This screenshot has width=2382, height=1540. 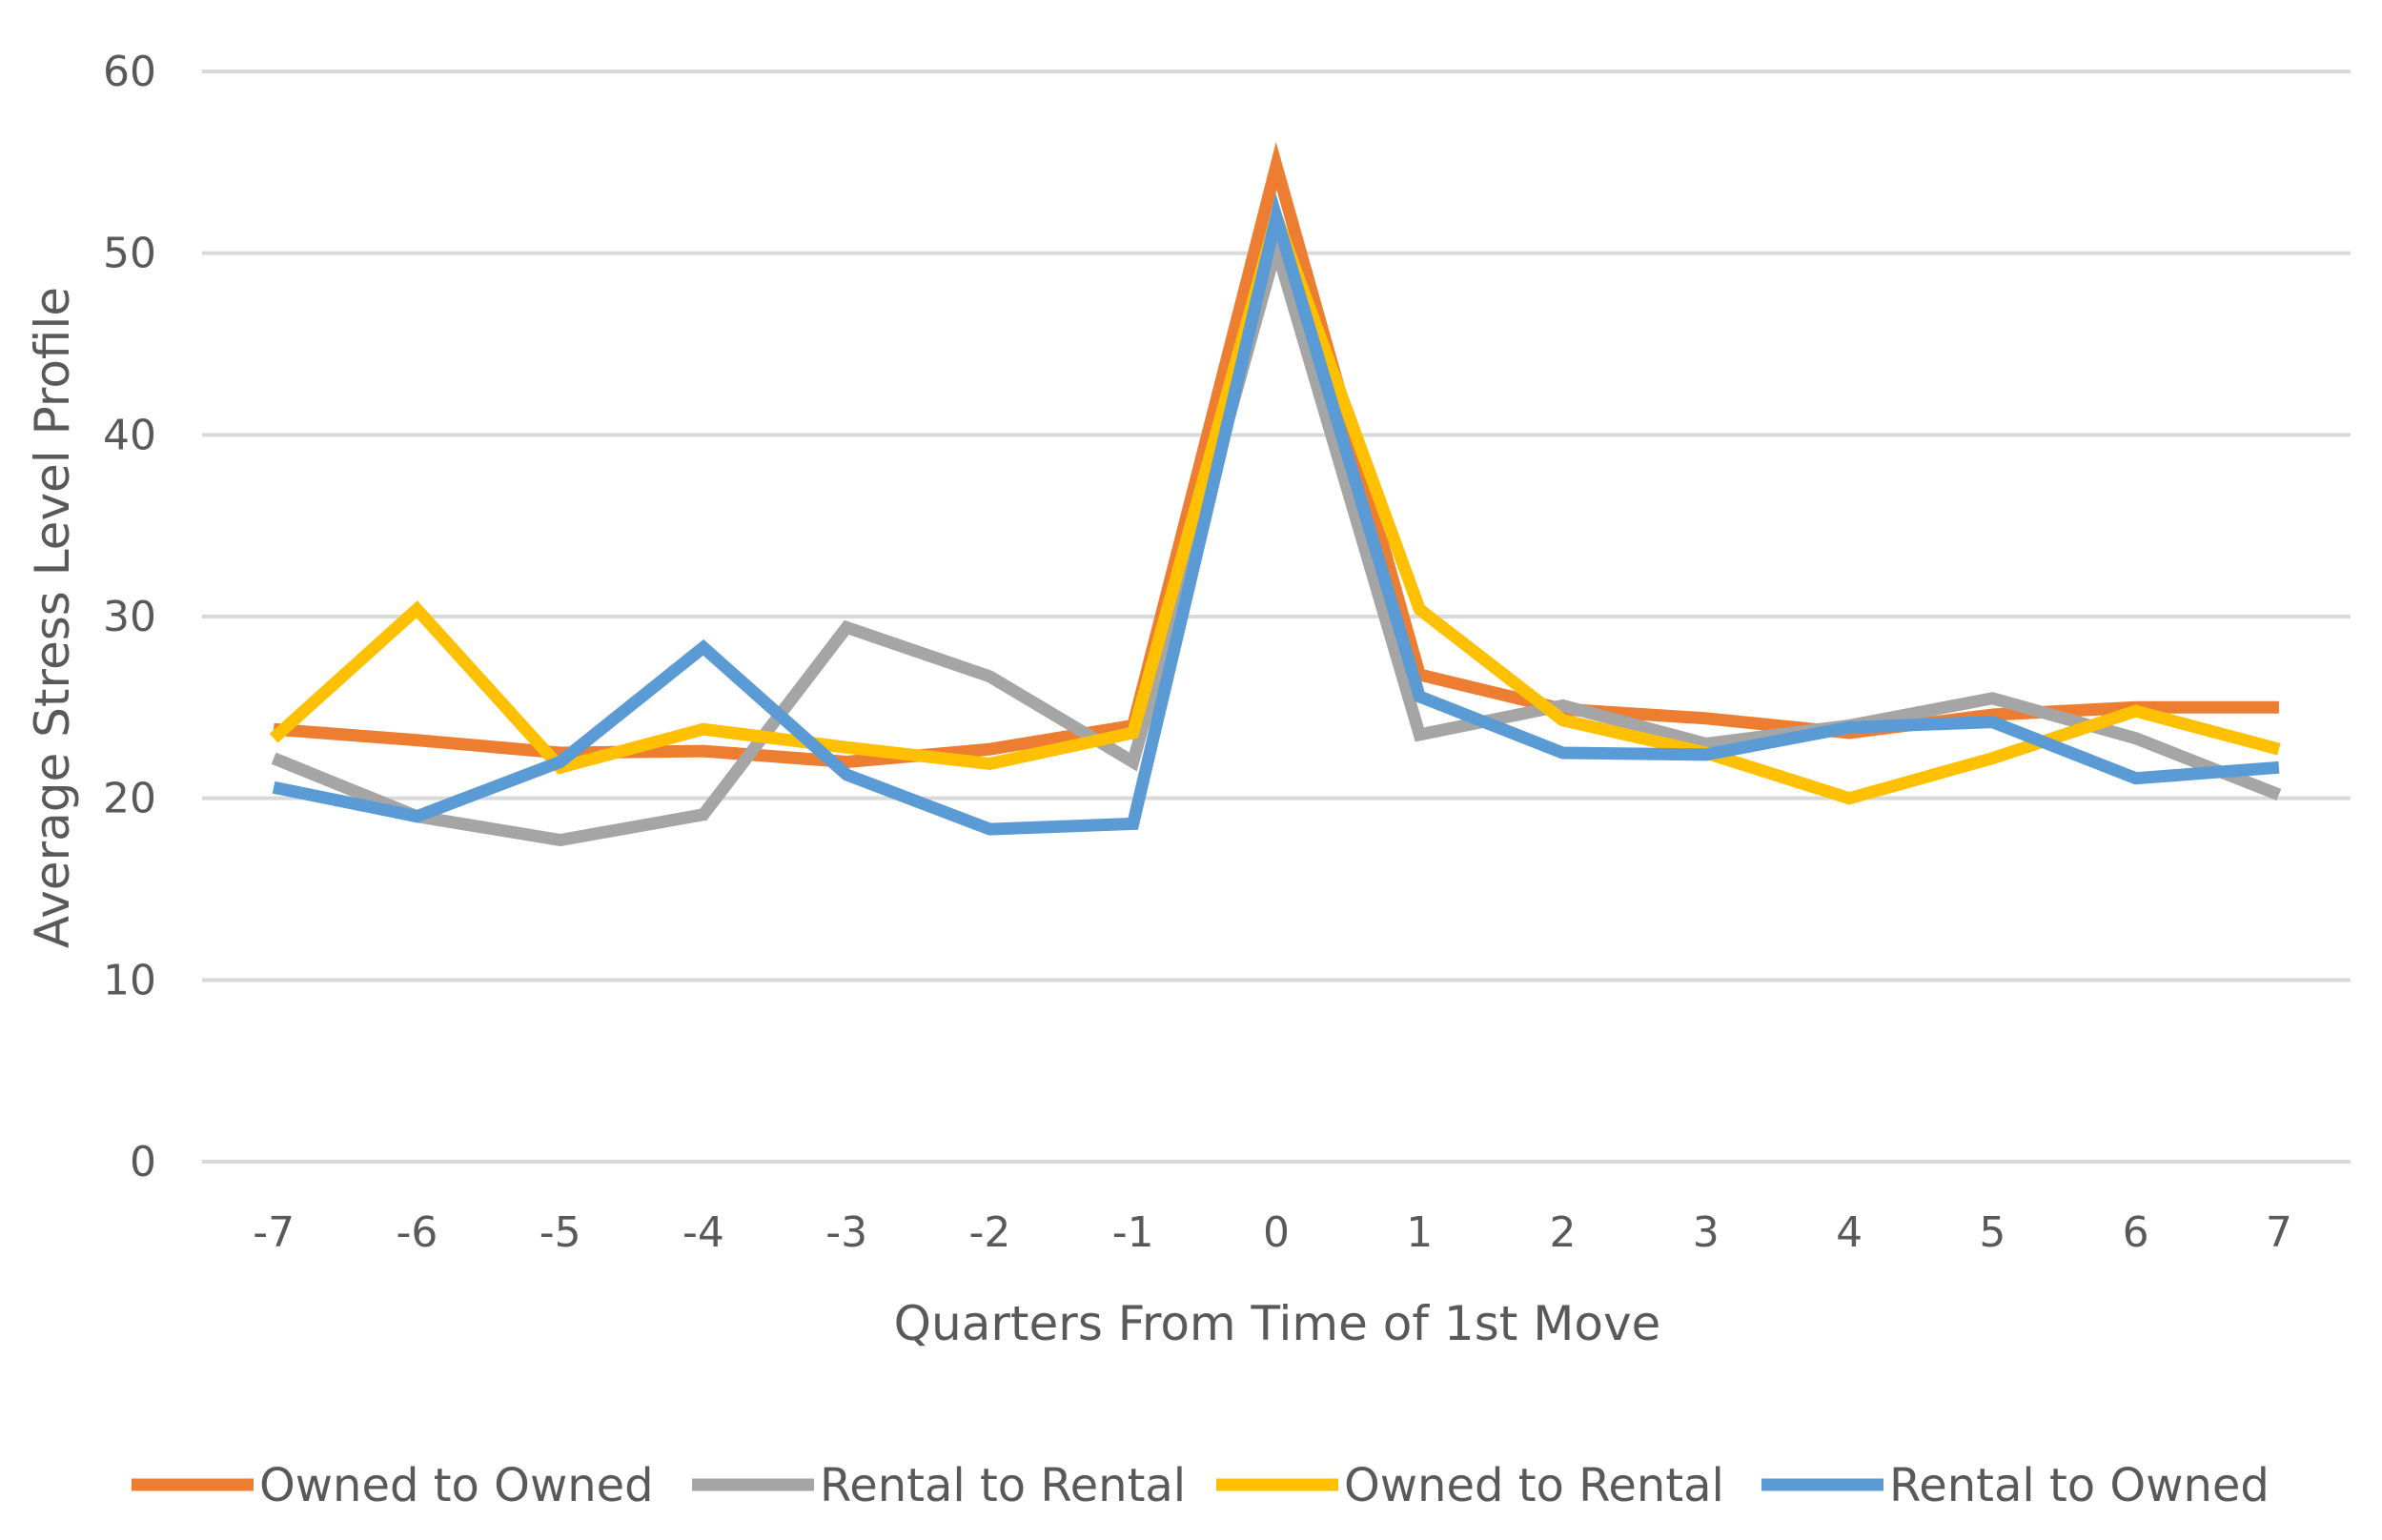 I want to click on x-tick-label: 0, so click(x=1277, y=1232).